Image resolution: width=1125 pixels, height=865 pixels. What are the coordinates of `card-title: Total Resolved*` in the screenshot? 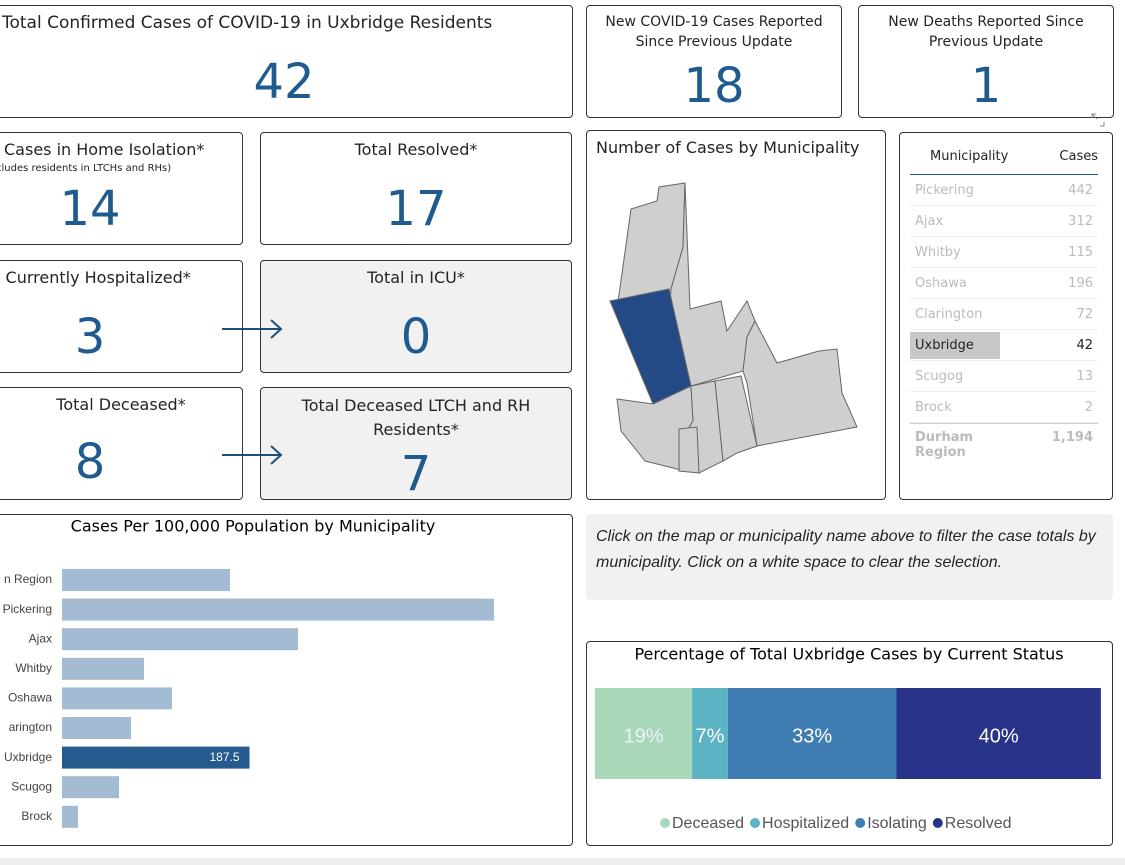 It's located at (416, 149).